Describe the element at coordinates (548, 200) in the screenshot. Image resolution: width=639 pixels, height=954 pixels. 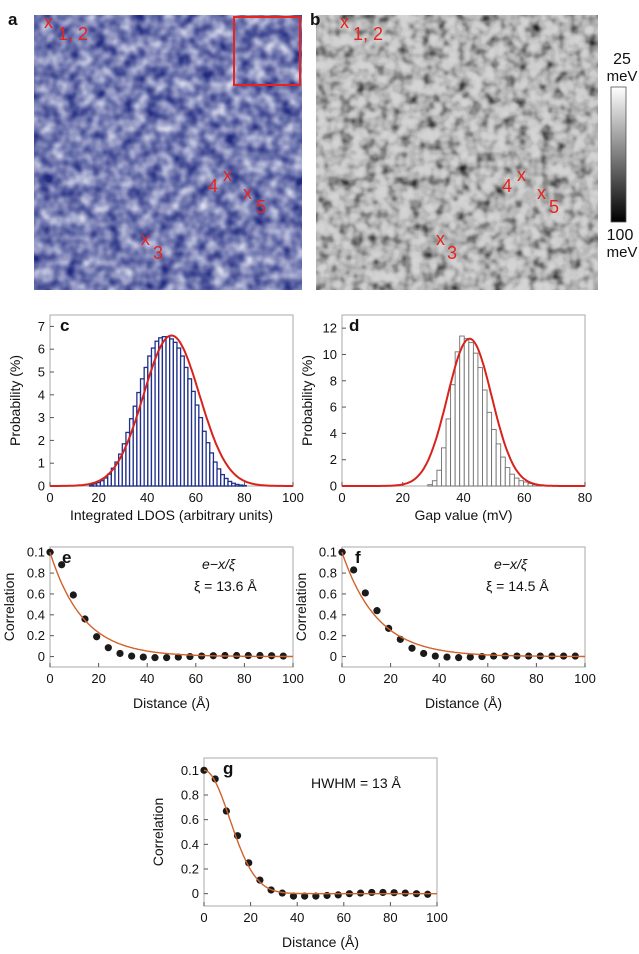
I see `marker-5: x 5` at that location.